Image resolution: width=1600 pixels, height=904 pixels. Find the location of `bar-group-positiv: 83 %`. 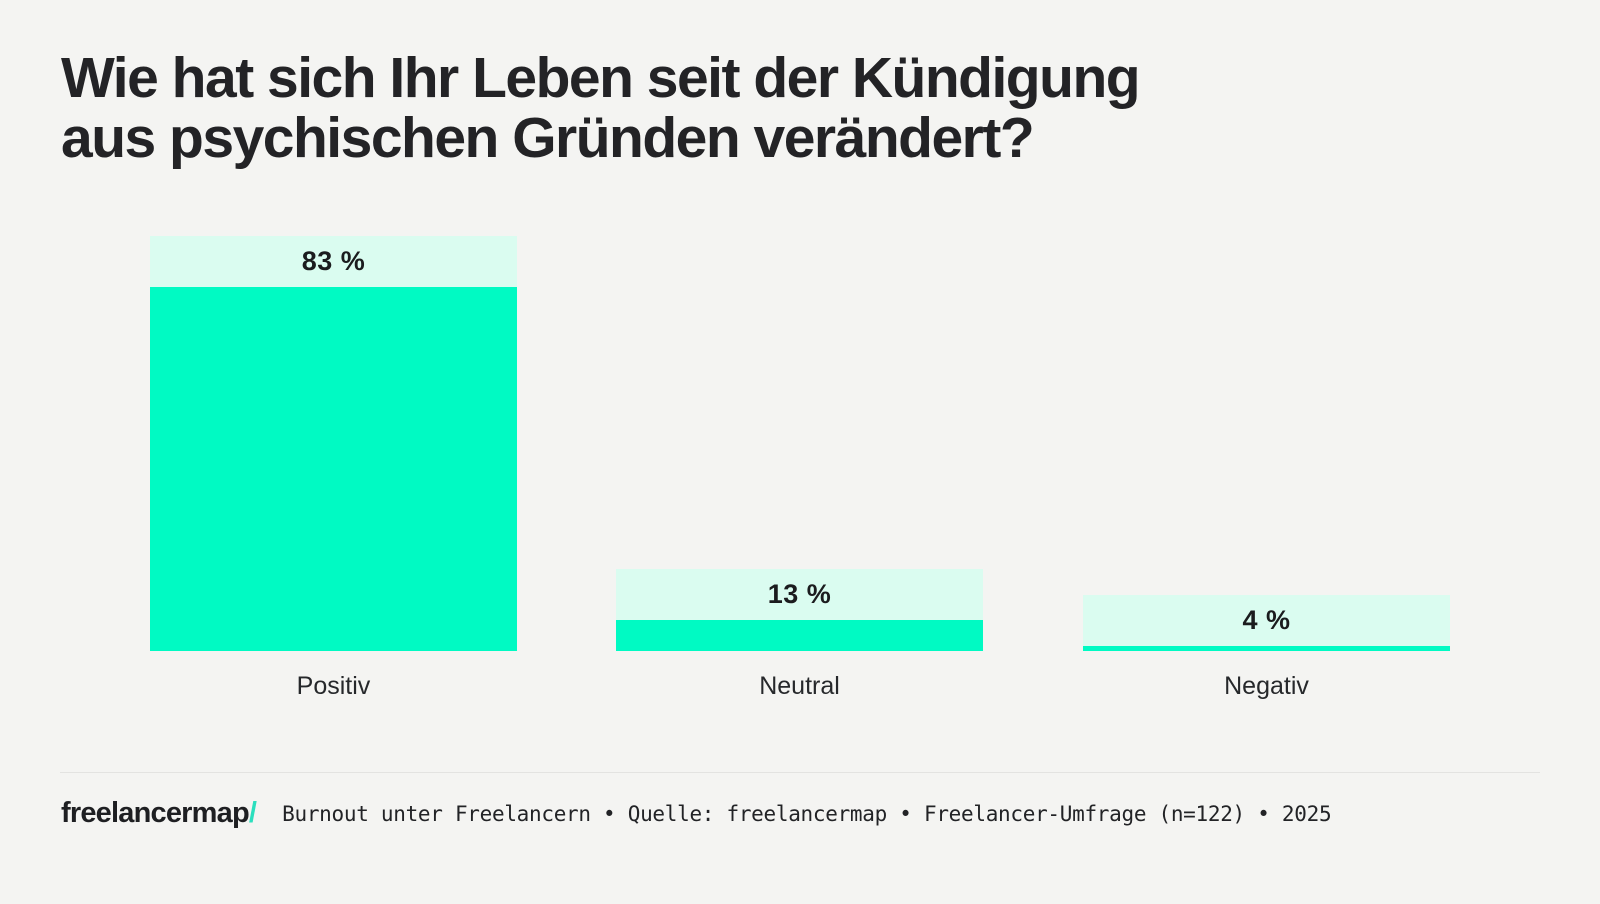

bar-group-positiv: 83 % is located at coordinates (333, 443).